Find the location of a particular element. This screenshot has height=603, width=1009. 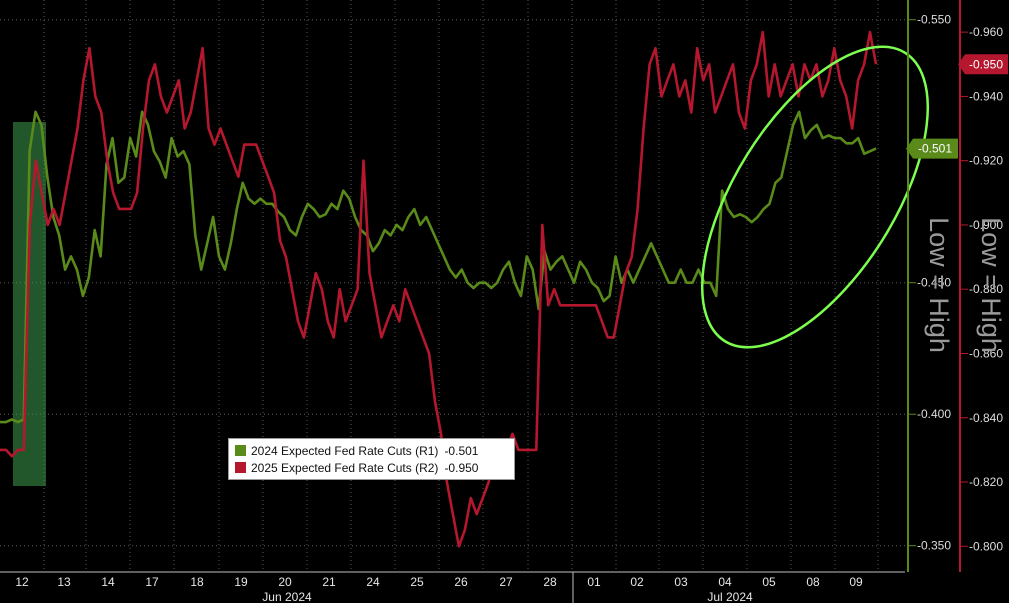

x-tick-label: 28 is located at coordinates (550, 582).